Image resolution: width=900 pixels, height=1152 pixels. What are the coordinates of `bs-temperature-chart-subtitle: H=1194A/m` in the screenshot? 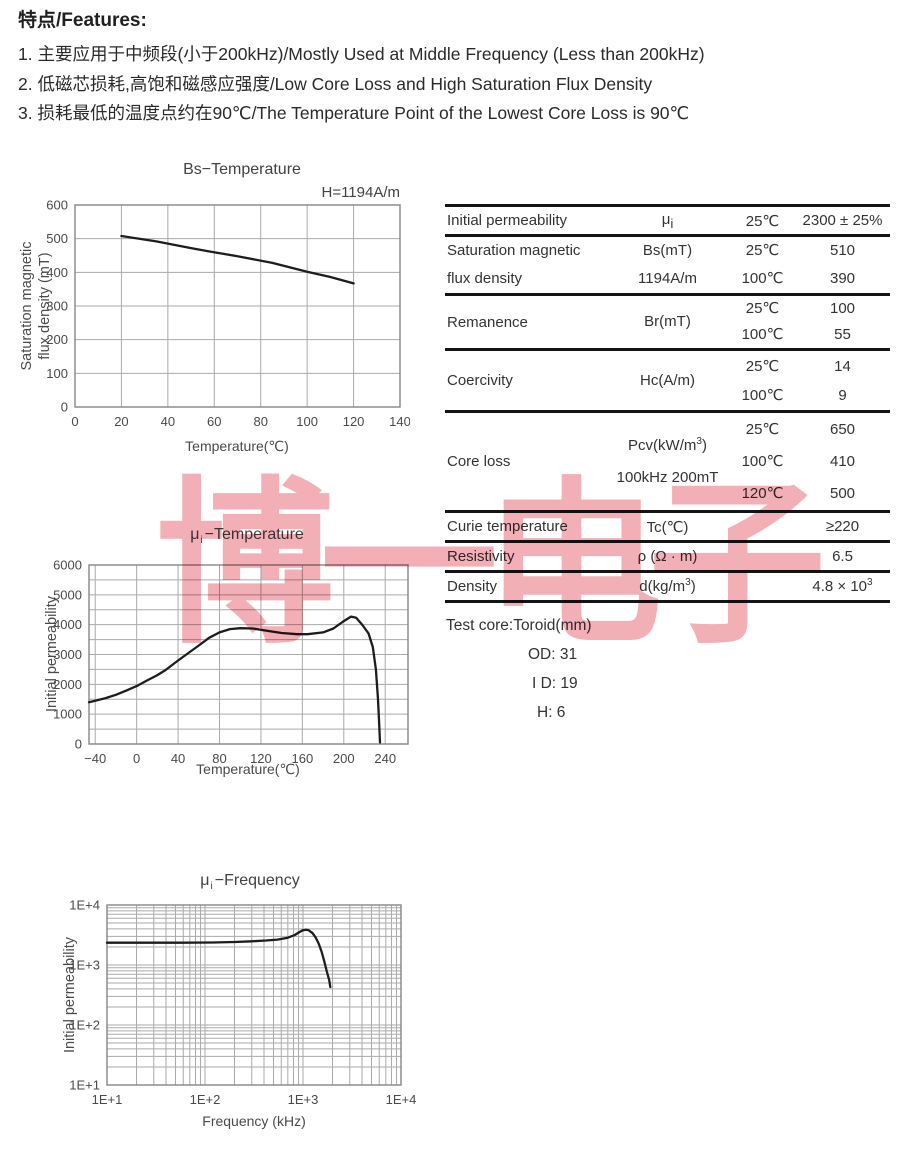 It's located at (360, 192).